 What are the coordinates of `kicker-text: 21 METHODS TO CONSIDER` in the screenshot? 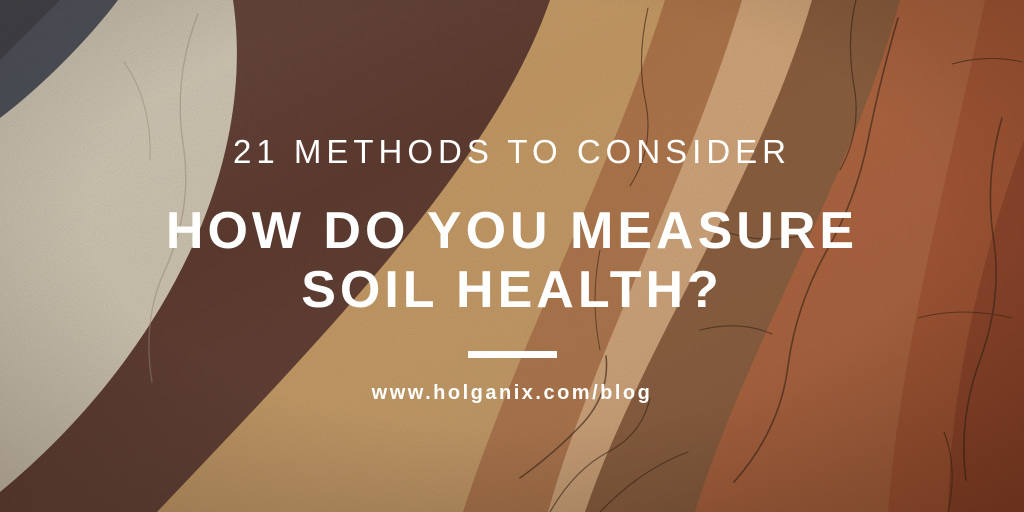 It's located at (512, 151).